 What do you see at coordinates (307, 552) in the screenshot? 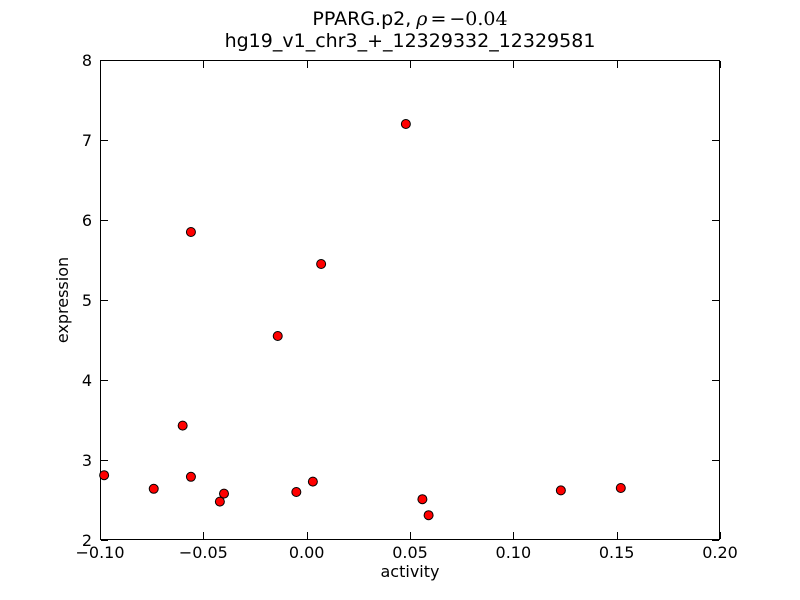
I see `x-tick-label: 0.00` at bounding box center [307, 552].